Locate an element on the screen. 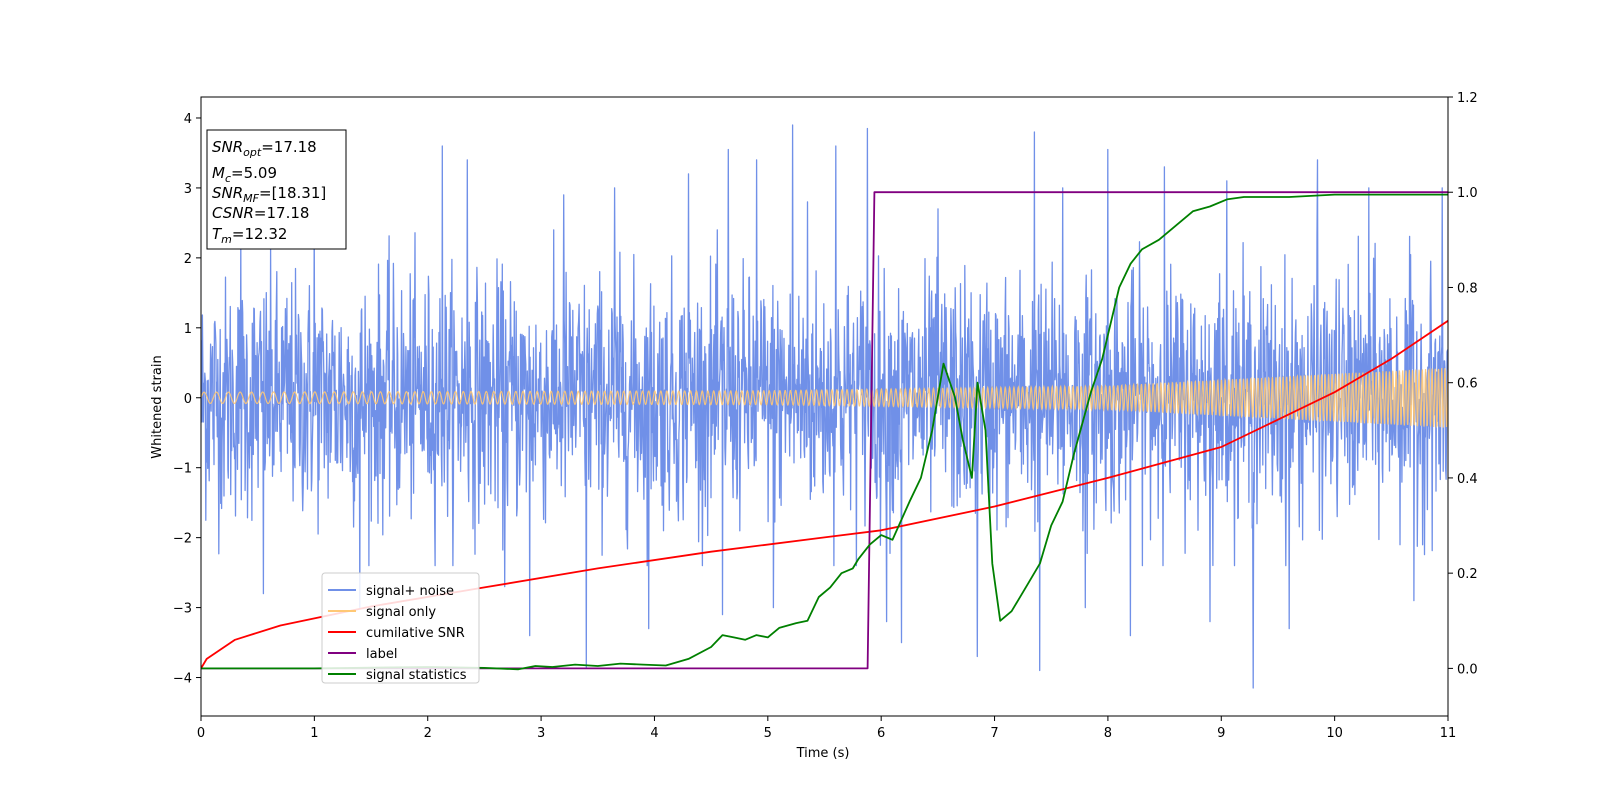 The width and height of the screenshot is (1600, 800). y2-tick-label: 0.0 is located at coordinates (1467, 669).